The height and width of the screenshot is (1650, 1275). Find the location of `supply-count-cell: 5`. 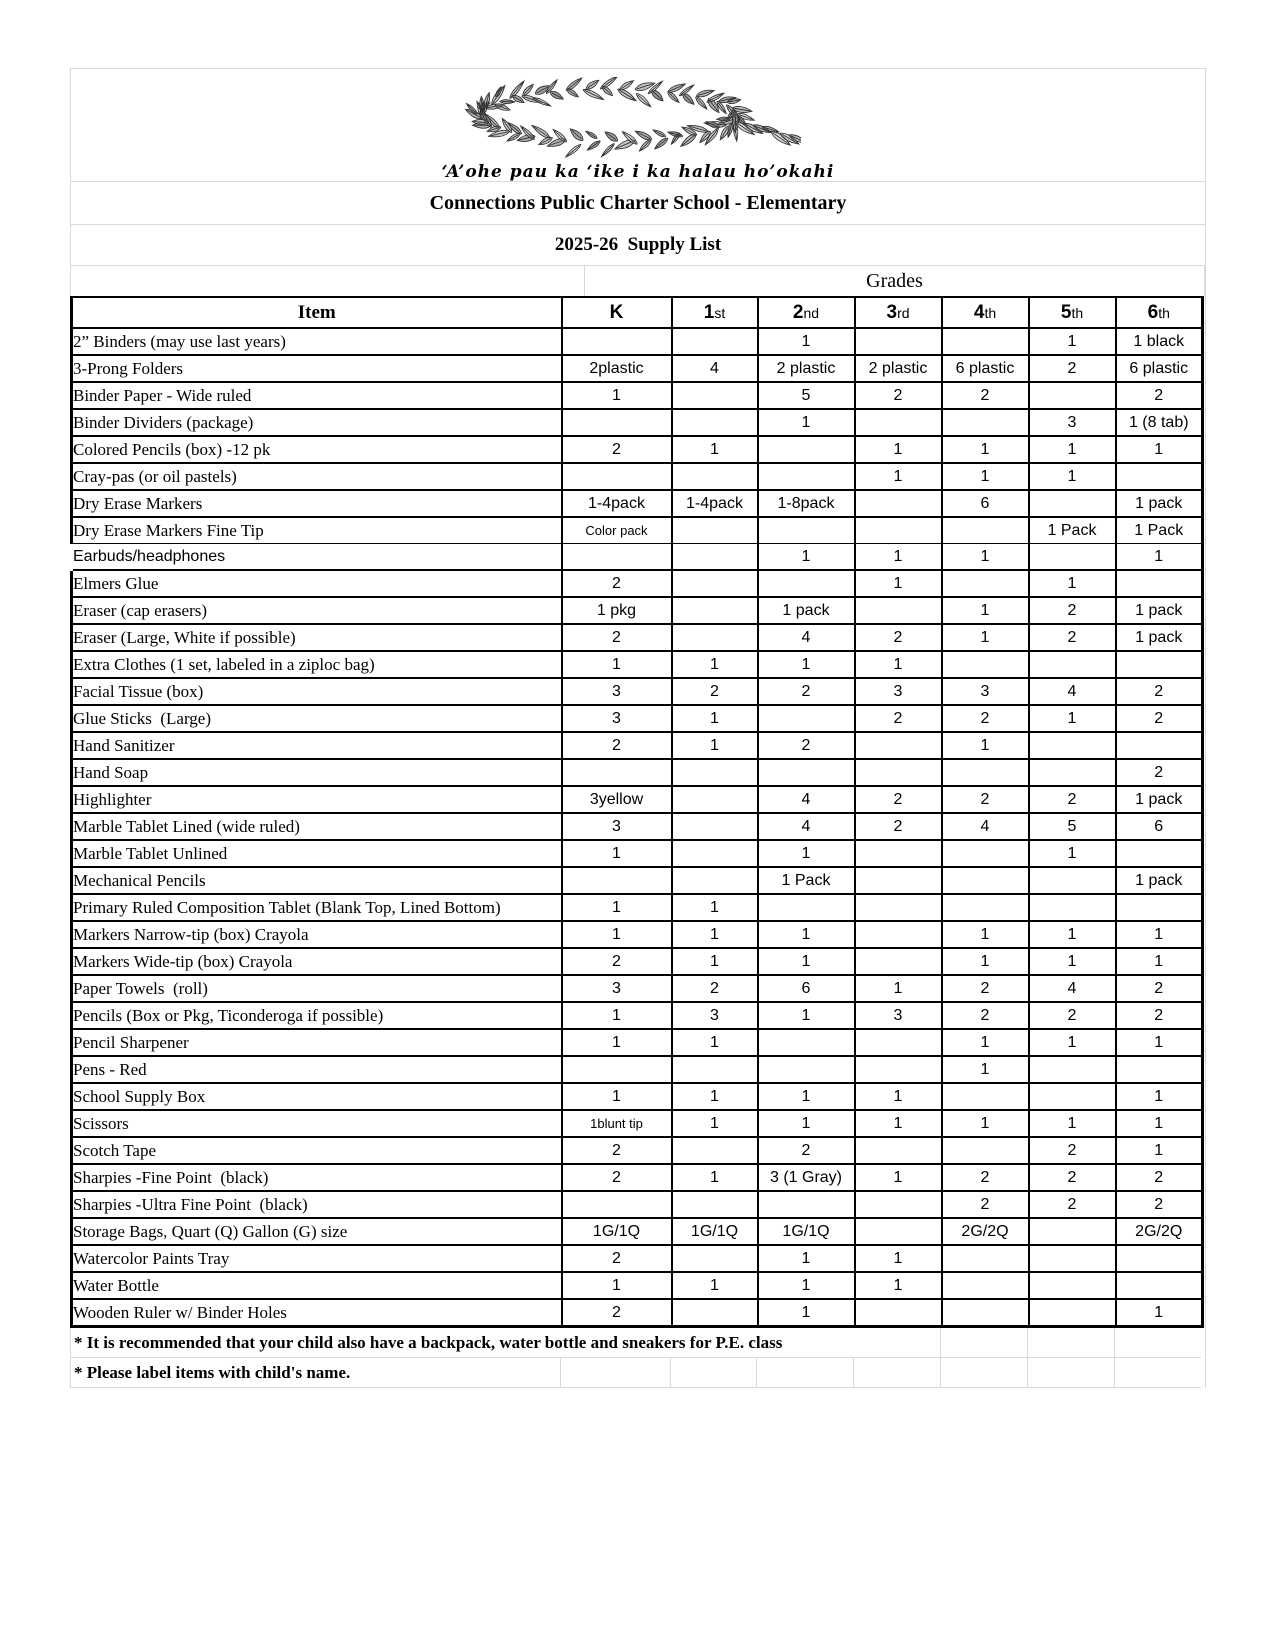

supply-count-cell: 5 is located at coordinates (1072, 826).